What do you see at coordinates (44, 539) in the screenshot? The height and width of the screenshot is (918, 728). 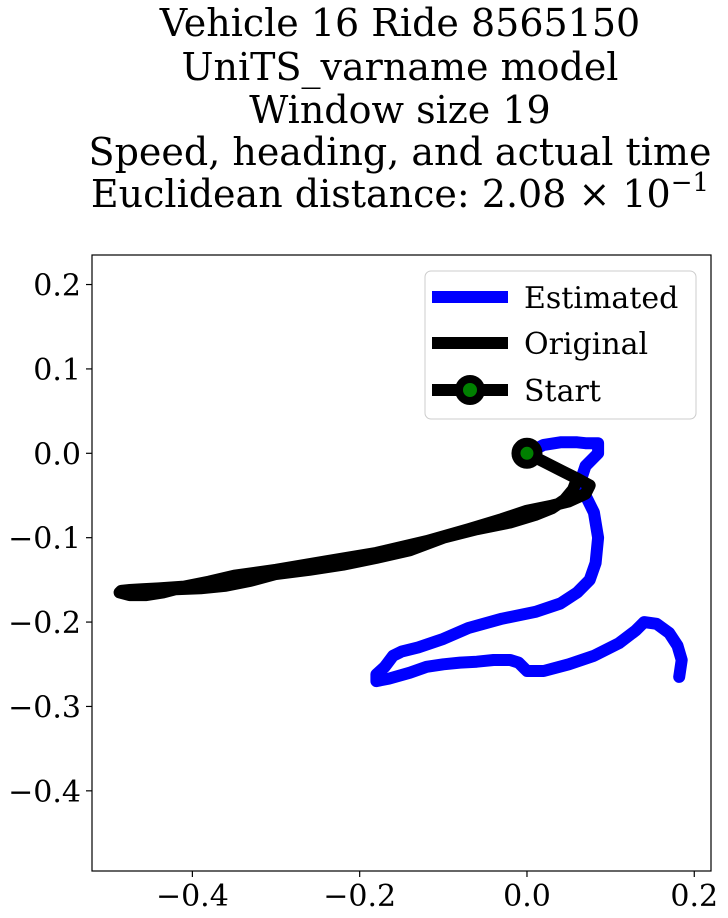 I see `y-tick-label: −0.1` at bounding box center [44, 539].